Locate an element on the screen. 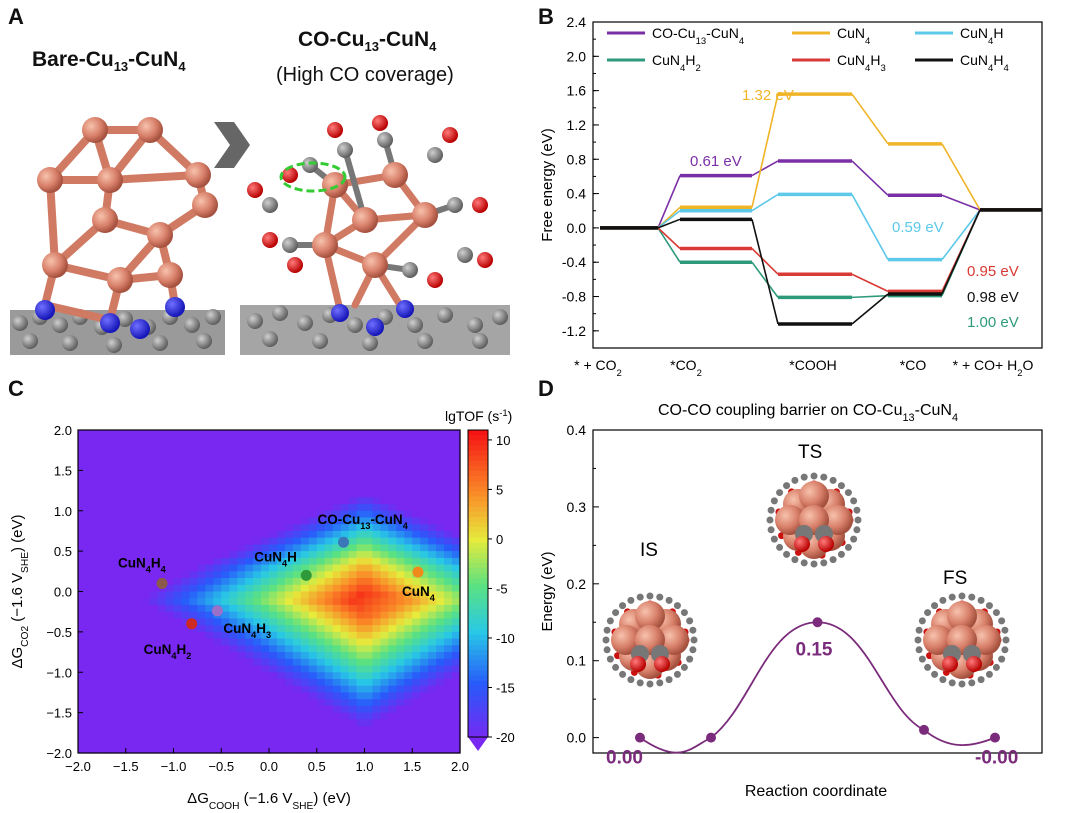 The width and height of the screenshot is (1067, 813). y-tick-label: 0.8 is located at coordinates (577, 159).